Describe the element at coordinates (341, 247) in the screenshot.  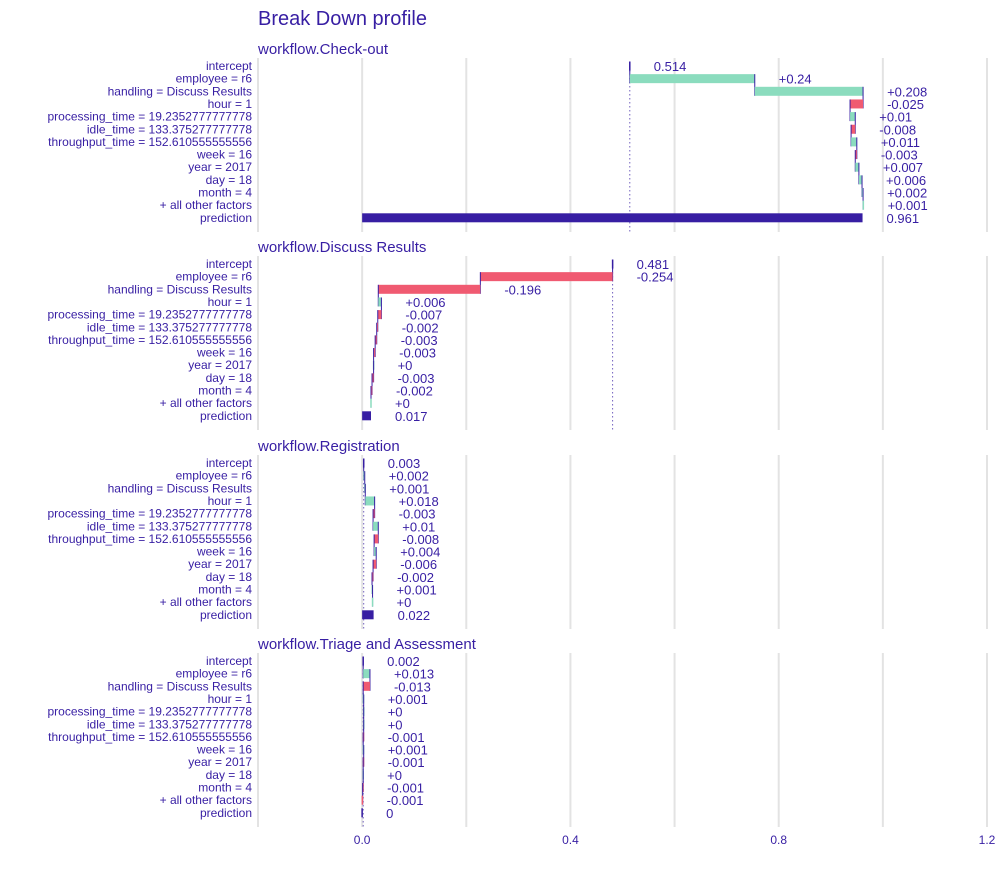
I see `panel-title: workflow.Discuss Results` at that location.